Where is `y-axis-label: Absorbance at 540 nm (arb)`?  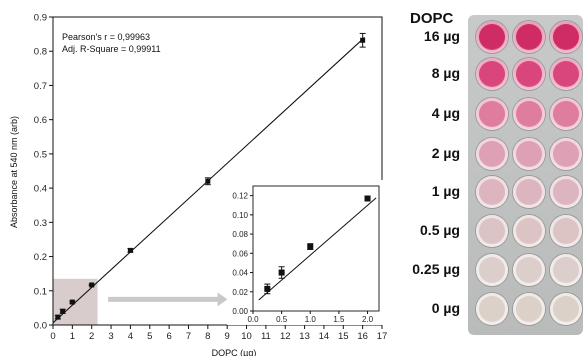
y-axis-label: Absorbance at 540 nm (arb) is located at coordinates (14, 172).